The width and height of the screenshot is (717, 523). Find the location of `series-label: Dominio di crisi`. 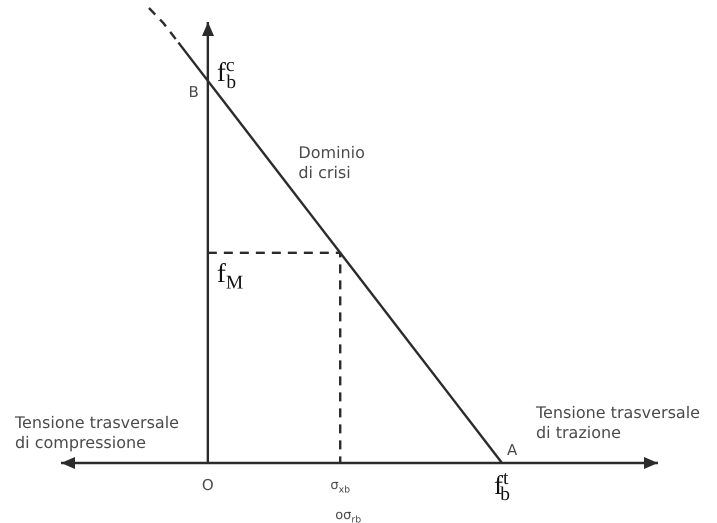

series-label: Dominio di crisi is located at coordinates (332, 163).